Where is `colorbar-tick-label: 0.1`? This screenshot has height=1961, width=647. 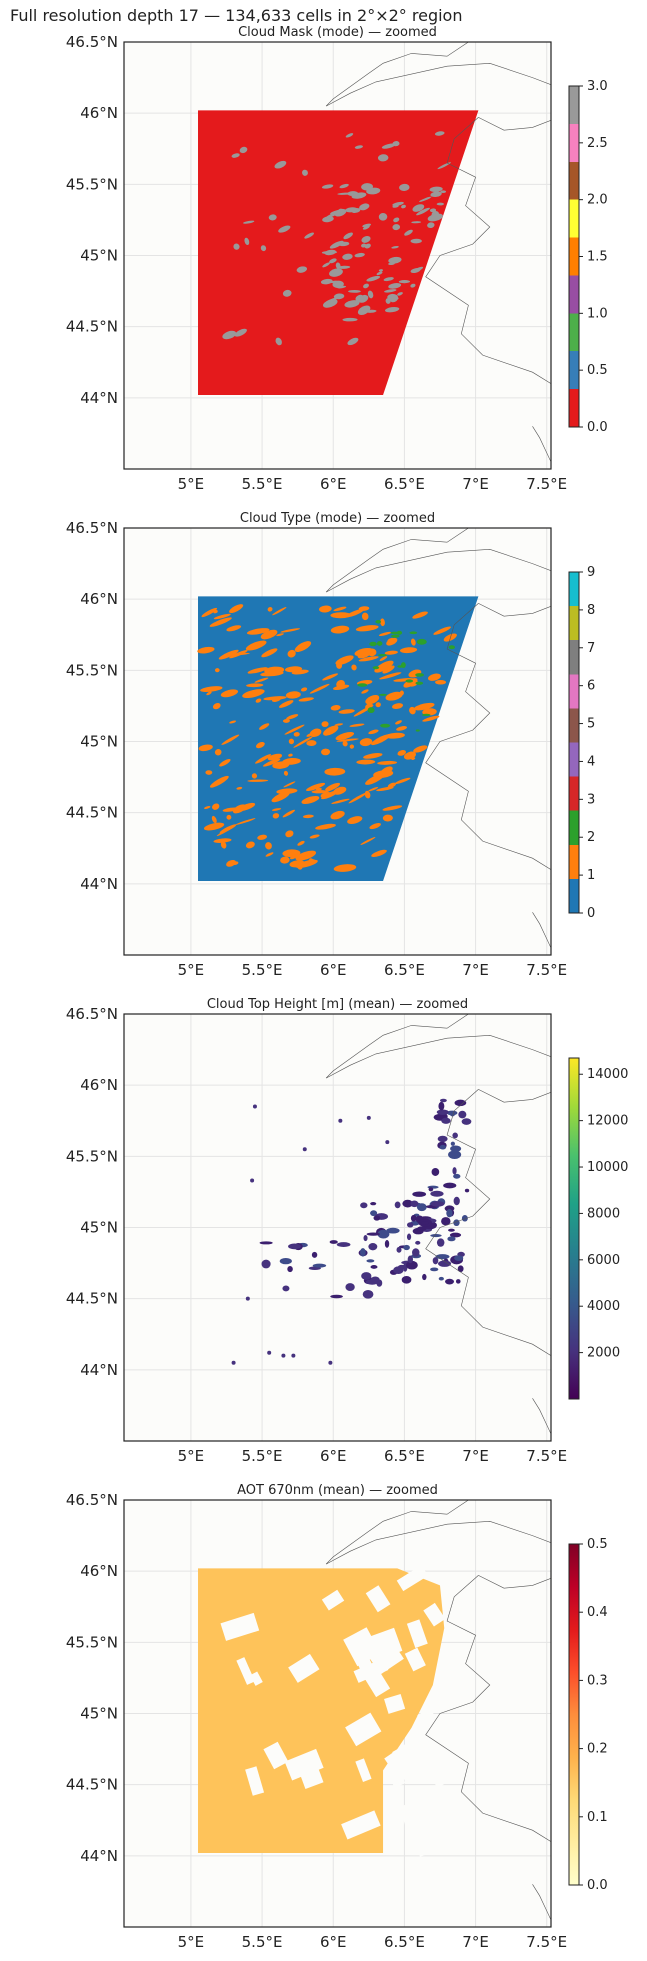 colorbar-tick-label: 0.1 is located at coordinates (597, 1817).